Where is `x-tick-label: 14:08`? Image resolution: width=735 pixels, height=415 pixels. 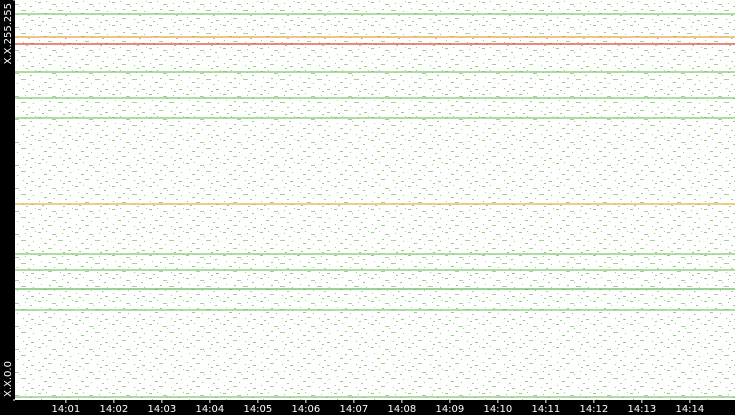 x-tick-label: 14:08 is located at coordinates (401, 409).